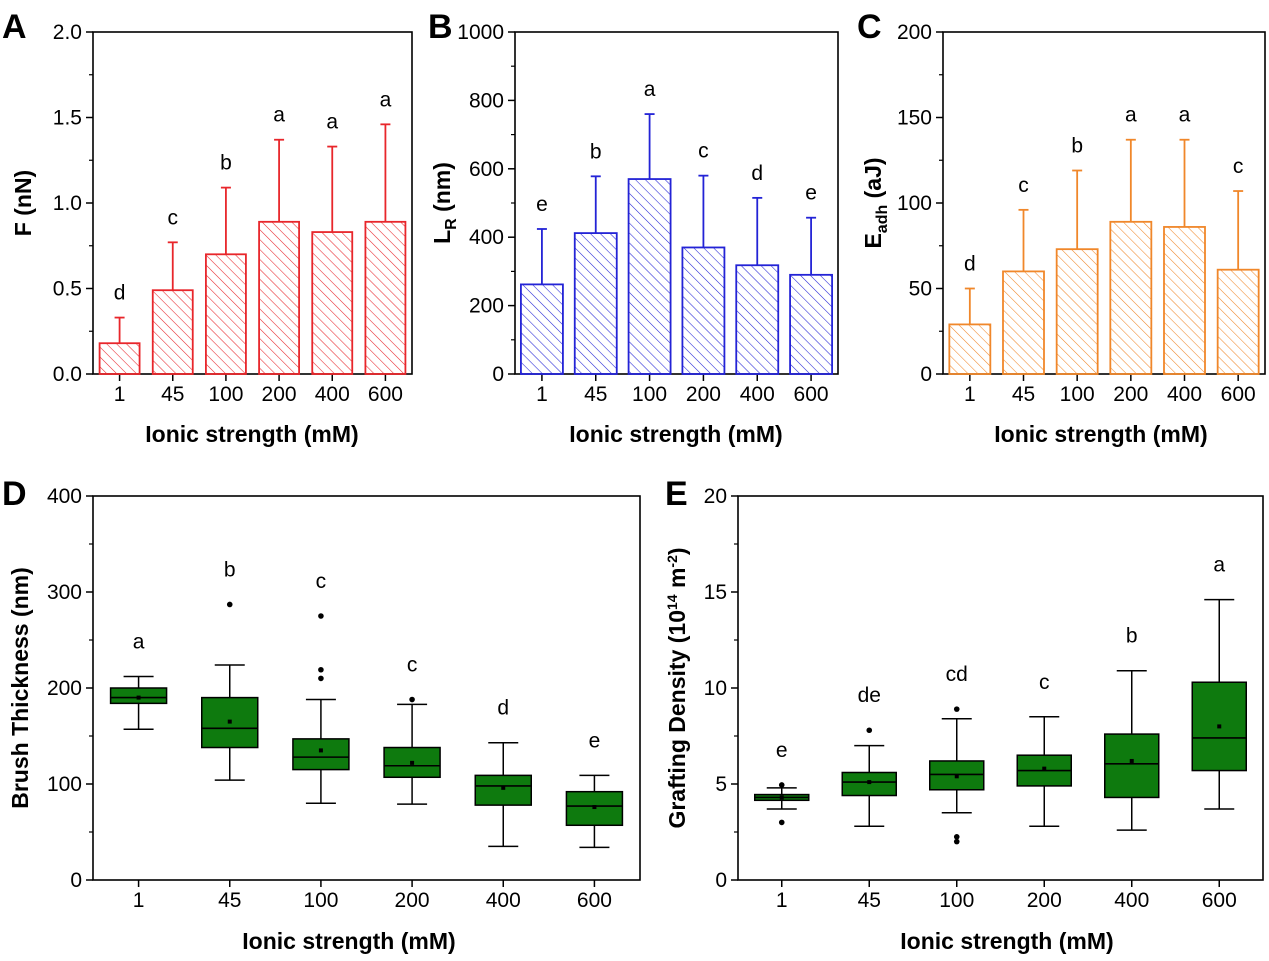 The height and width of the screenshot is (961, 1269). What do you see at coordinates (970, 394) in the screenshot?
I see `panel-c-x-tick-label: 1` at bounding box center [970, 394].